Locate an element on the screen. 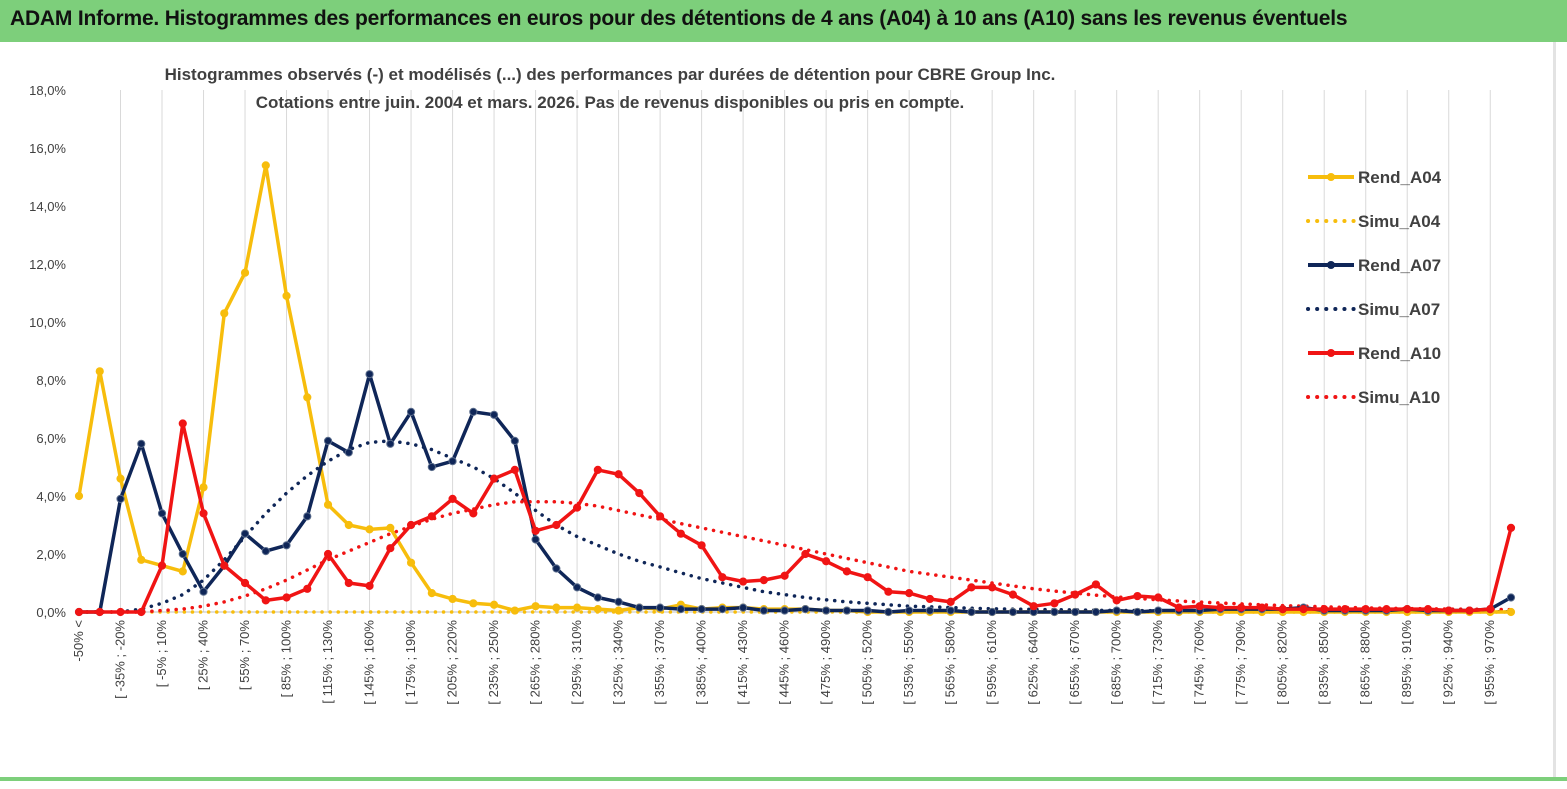 This screenshot has height=789, width=1567. legend-label: Rend_A10 is located at coordinates (1399, 353).